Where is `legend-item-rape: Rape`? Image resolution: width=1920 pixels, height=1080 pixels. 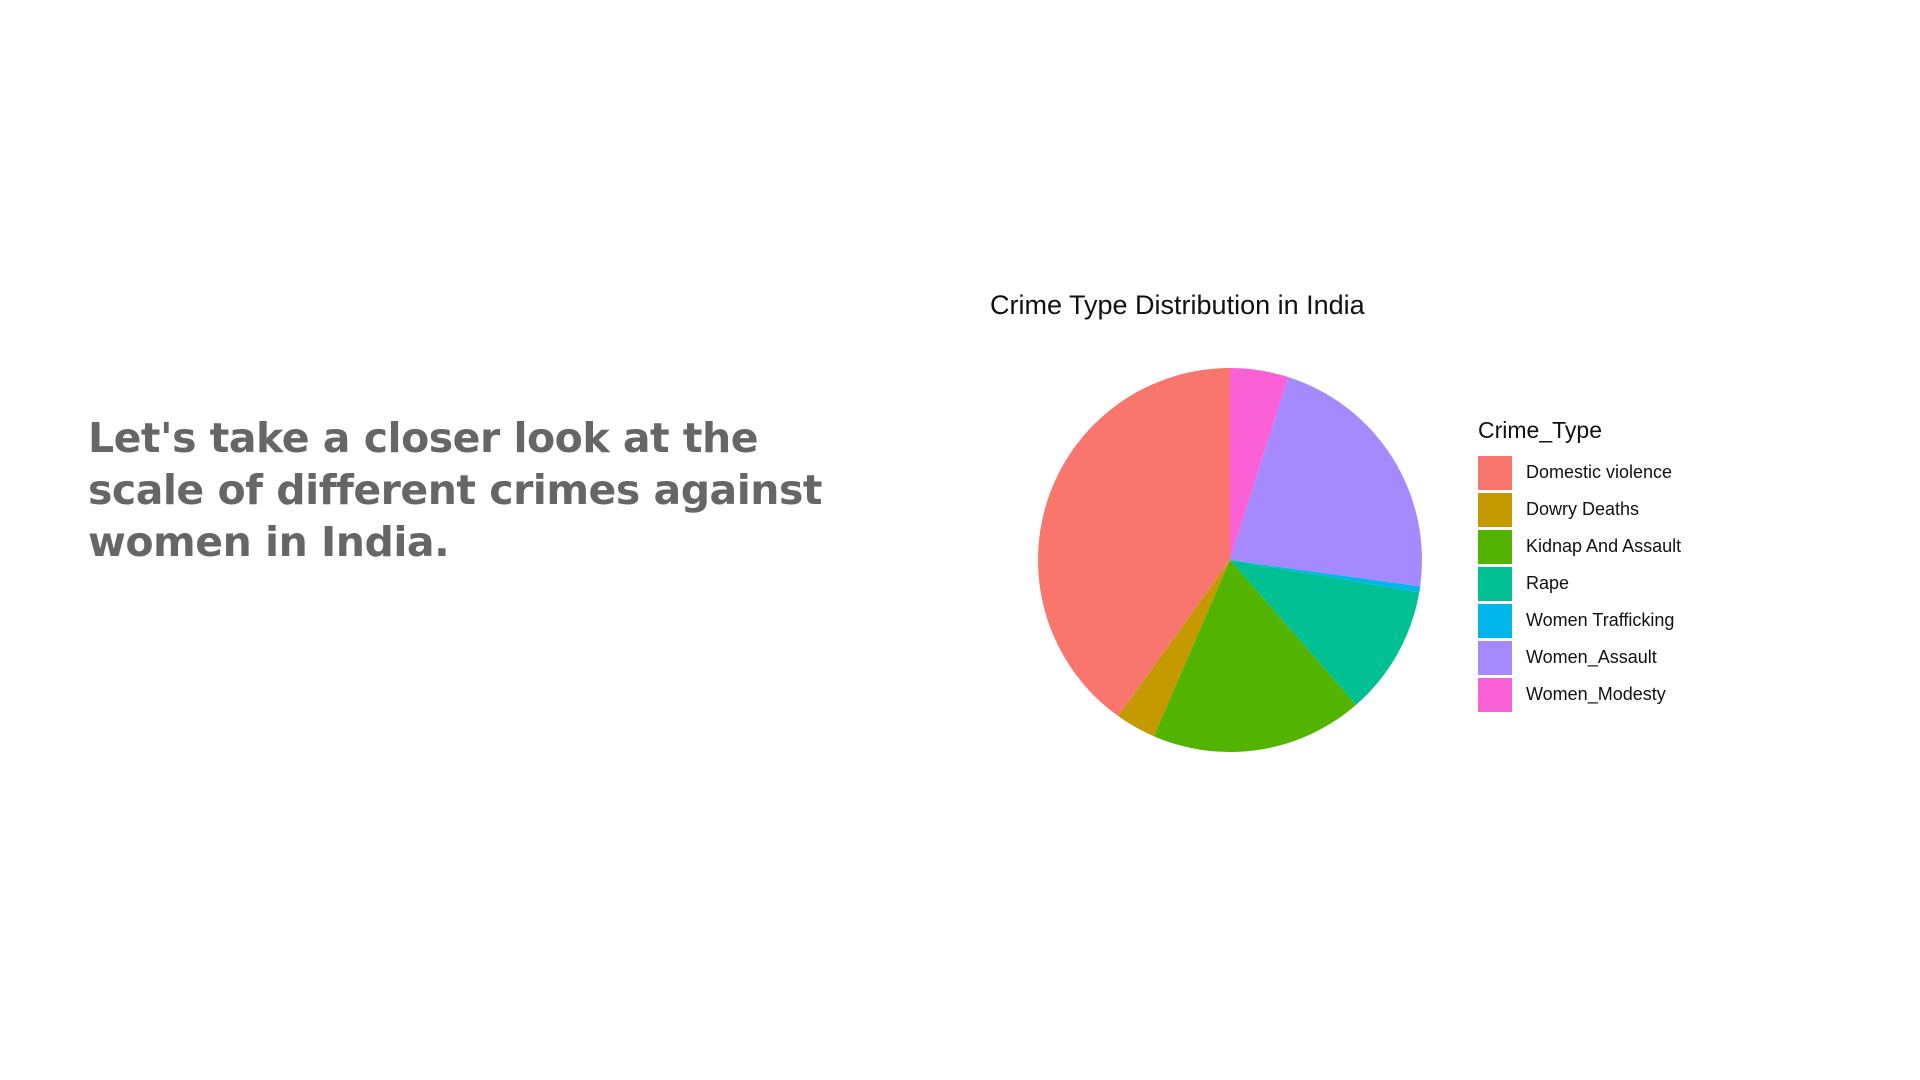 legend-item-rape: Rape is located at coordinates (1579, 583).